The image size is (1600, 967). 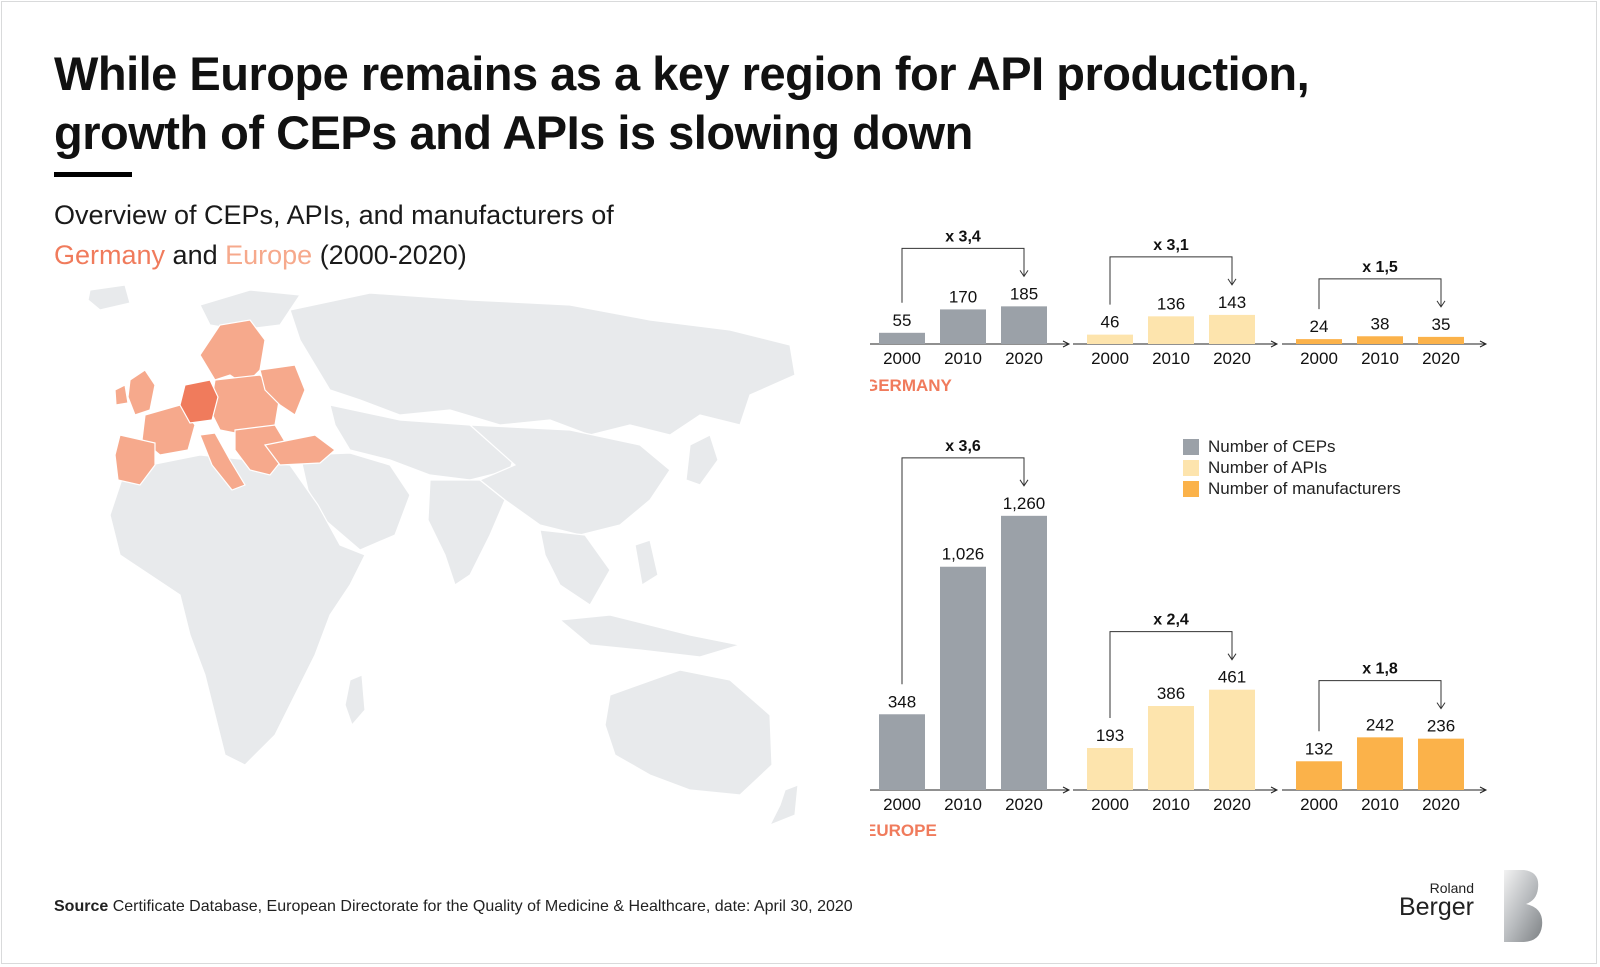 I want to click on logo-b-icon, so click(x=1523, y=906).